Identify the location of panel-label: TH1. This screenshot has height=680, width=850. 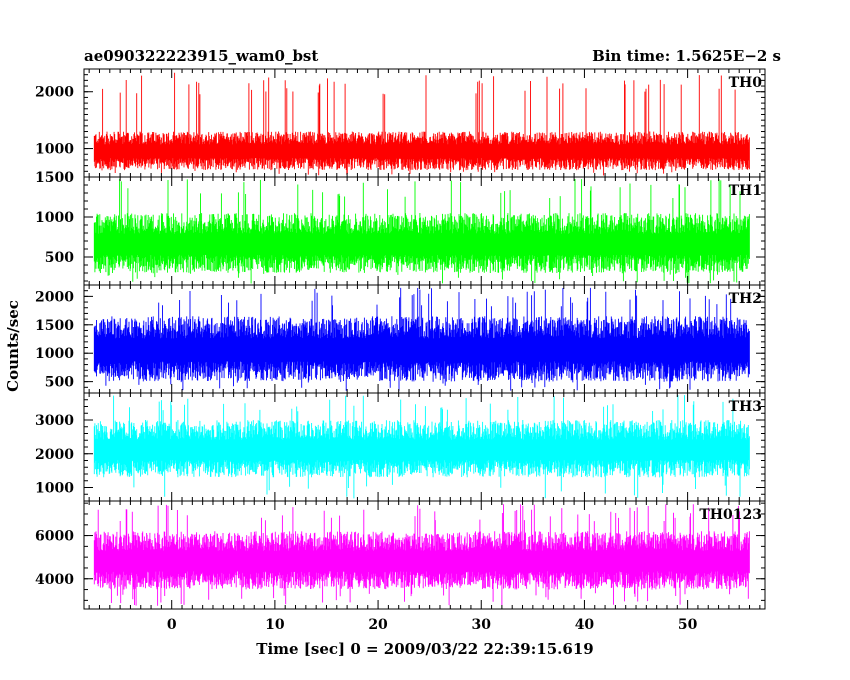
(745, 191).